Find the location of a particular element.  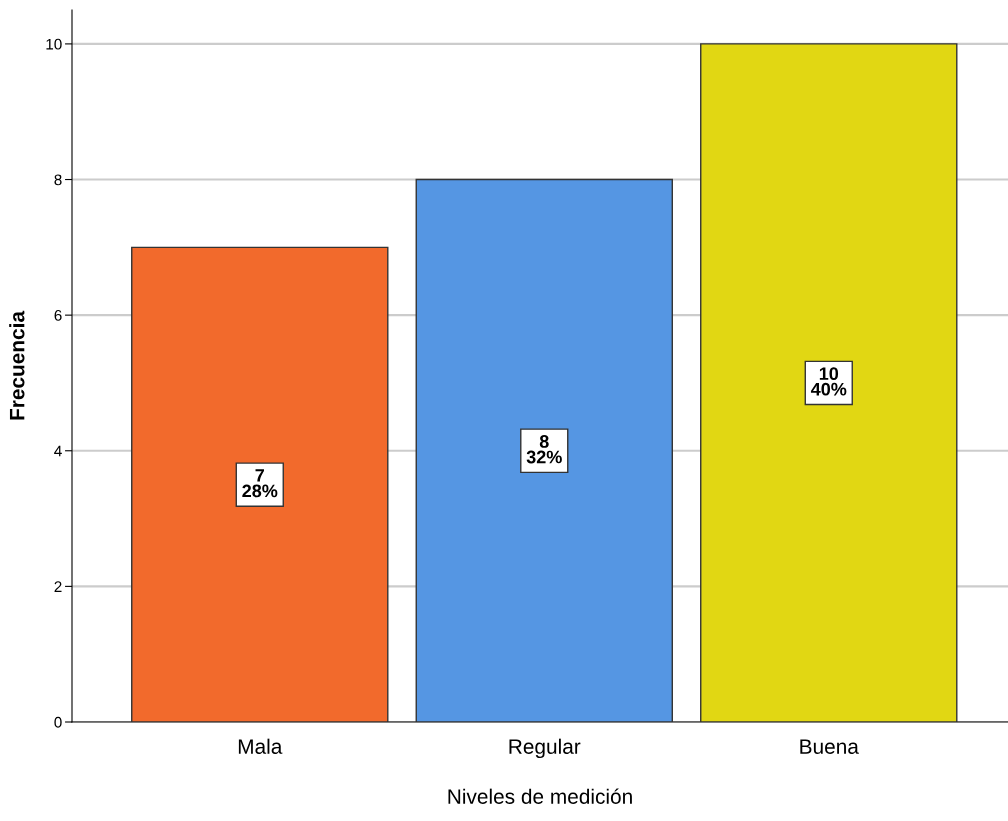

x-tick-label: Buena is located at coordinates (829, 746).